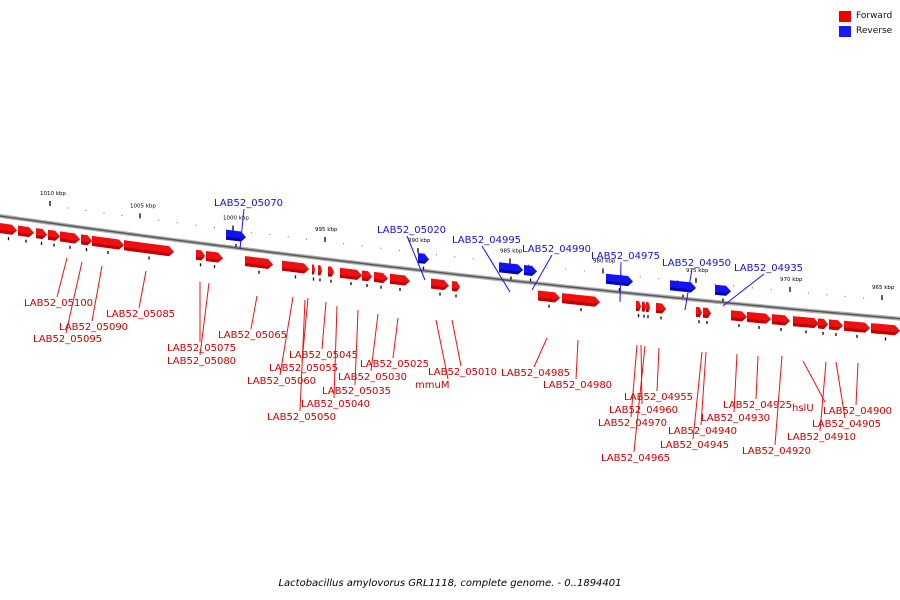 This screenshot has height=600, width=900. I want to click on scale-tick-label: 970 kbp, so click(791, 280).